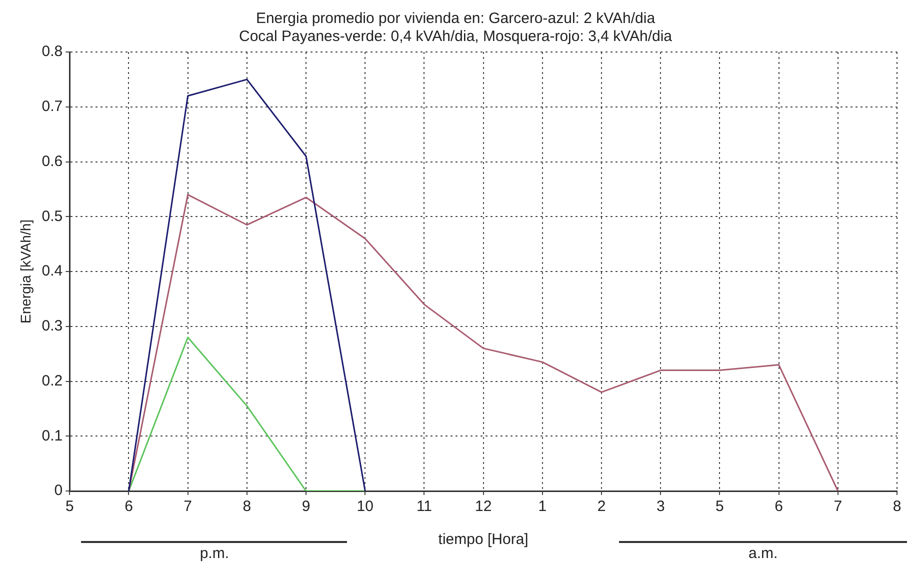 The height and width of the screenshot is (577, 919). I want to click on chart-title: Energia promedio por vivienda en: Garcero-azul: 2 kVAh/dia Cocal Payanes-verde: 0,4 kVAh/dia, Mosquera-rojo: 3,4 kVAh/dia, so click(455, 28).